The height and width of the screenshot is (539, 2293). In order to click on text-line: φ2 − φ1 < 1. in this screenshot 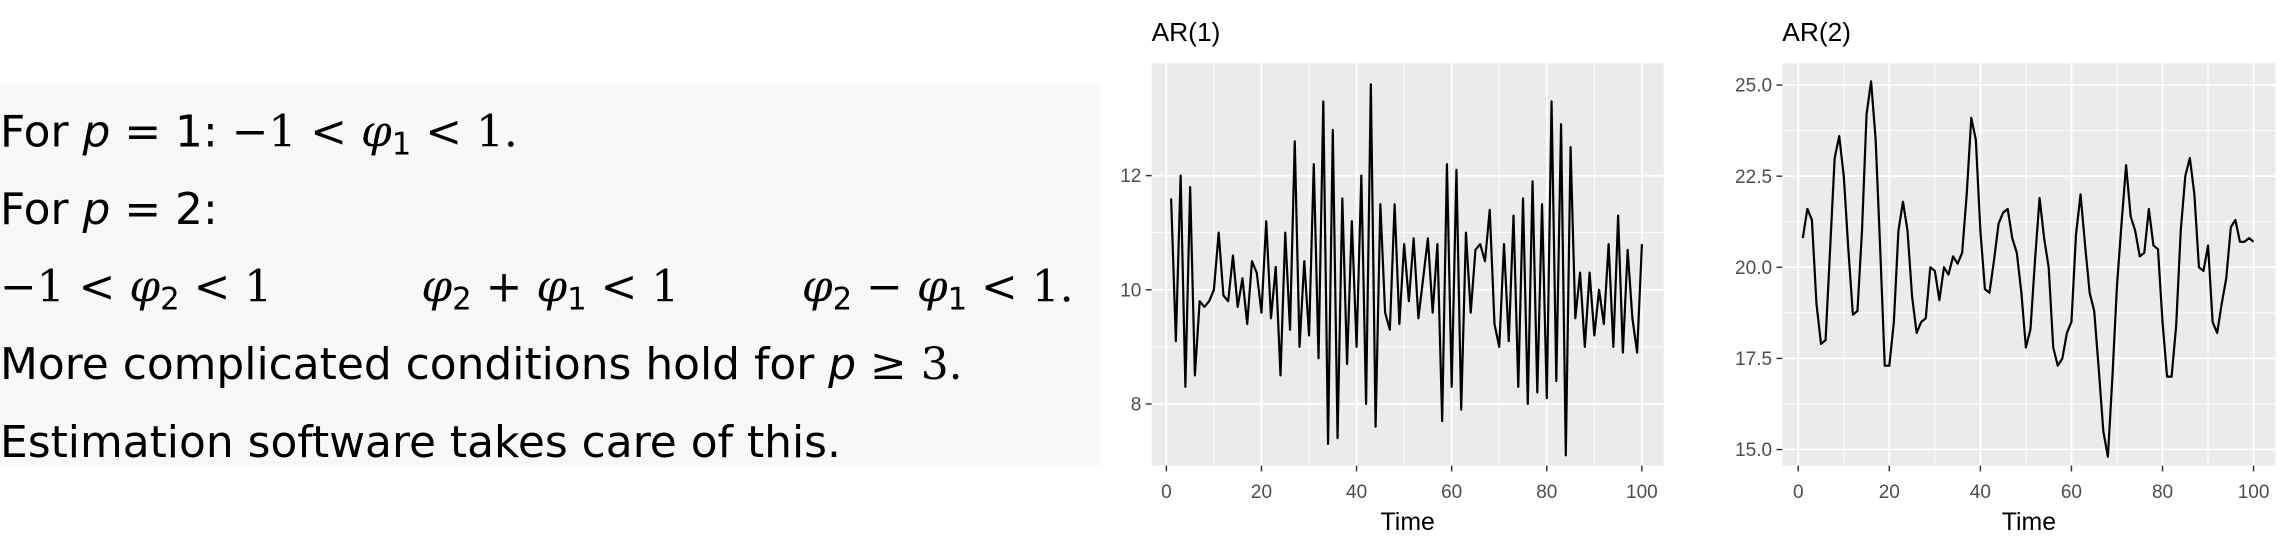, I will do `click(938, 290)`.